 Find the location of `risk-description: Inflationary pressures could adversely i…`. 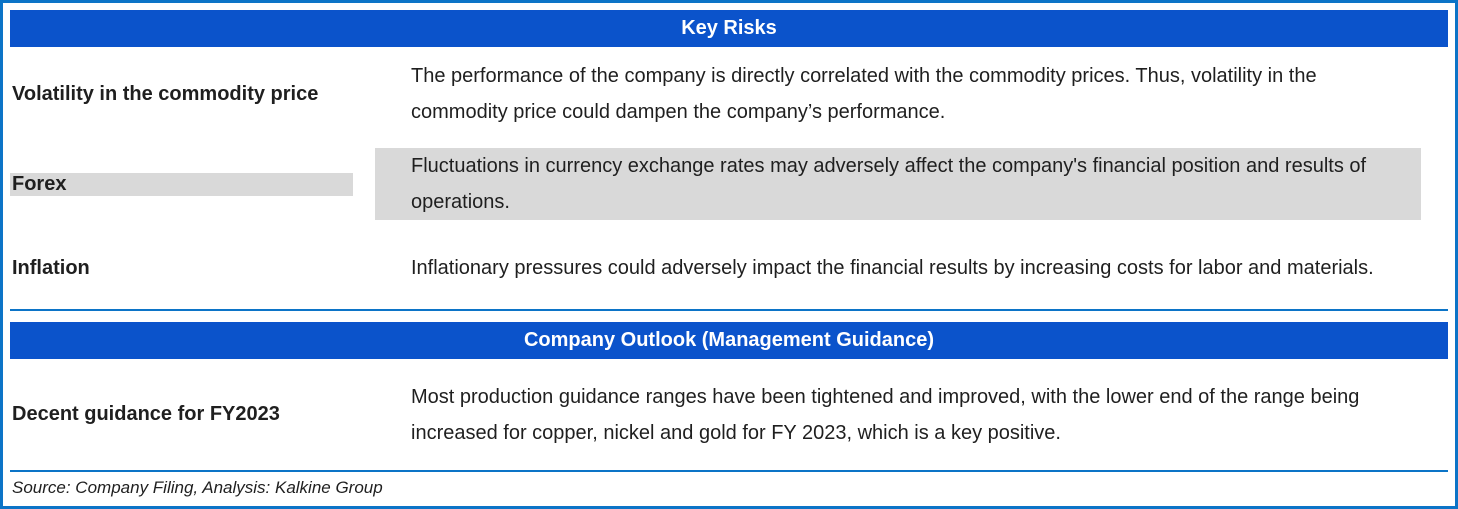

risk-description: Inflationary pressures could adversely i… is located at coordinates (892, 268).